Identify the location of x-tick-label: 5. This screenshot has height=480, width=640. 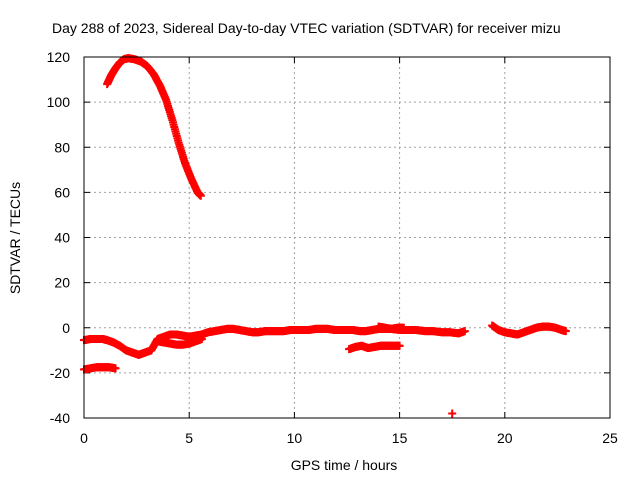
(189, 438).